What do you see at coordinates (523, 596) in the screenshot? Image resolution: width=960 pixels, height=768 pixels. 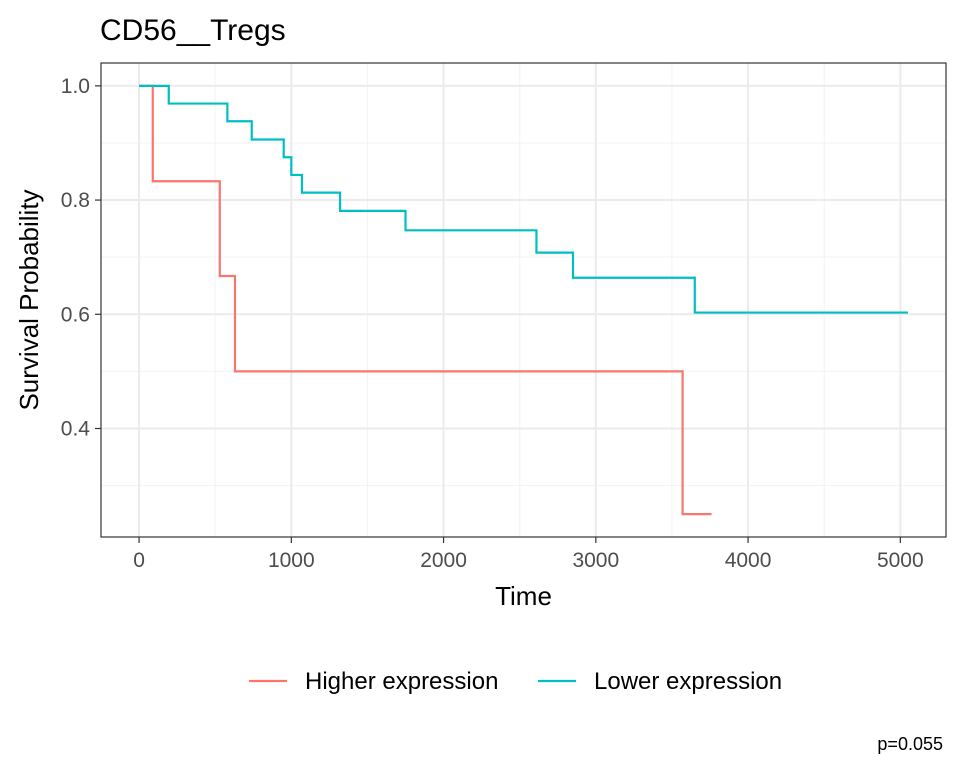 I see `x-axis-title: Time` at bounding box center [523, 596].